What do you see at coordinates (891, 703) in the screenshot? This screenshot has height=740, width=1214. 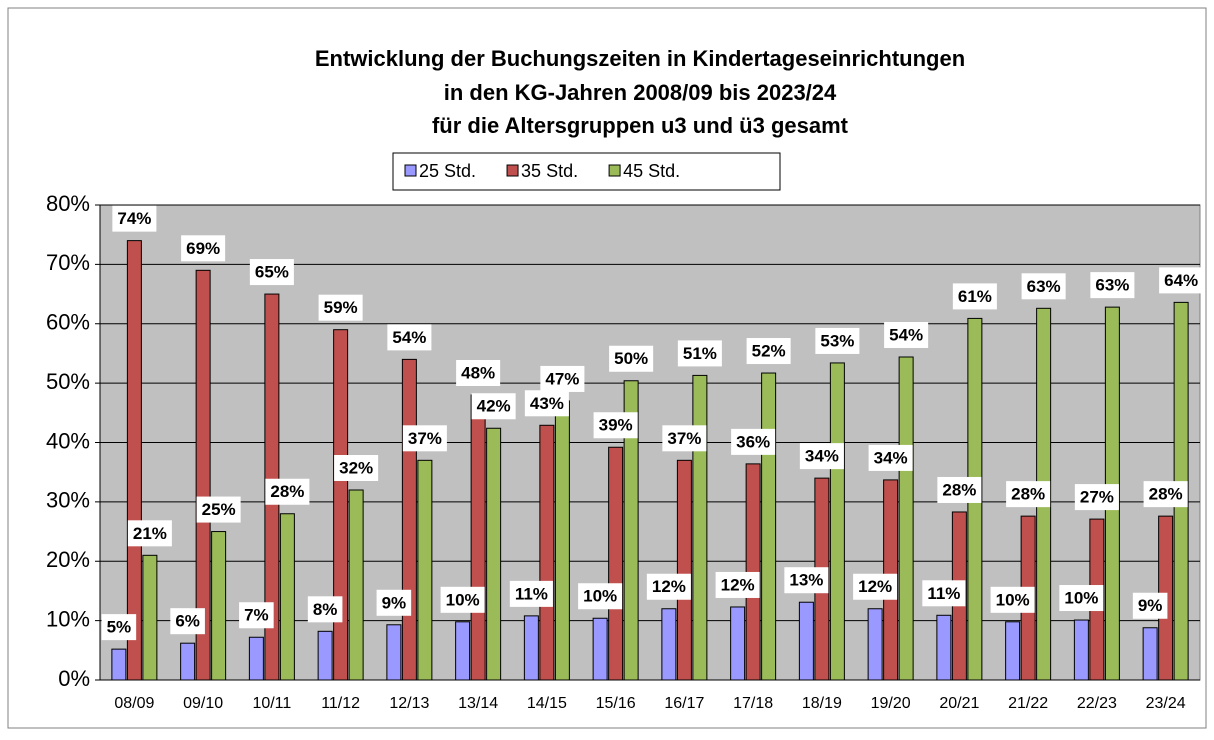 I see `x-tick-label: 19/20` at bounding box center [891, 703].